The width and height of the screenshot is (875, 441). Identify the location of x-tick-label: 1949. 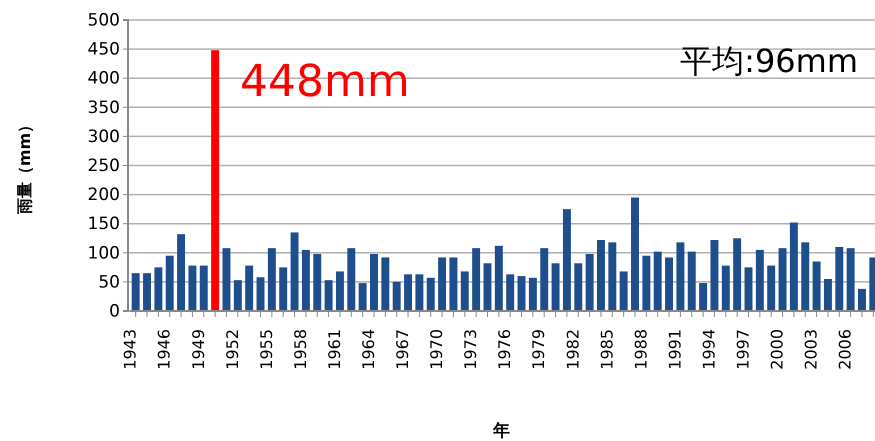
(198, 349).